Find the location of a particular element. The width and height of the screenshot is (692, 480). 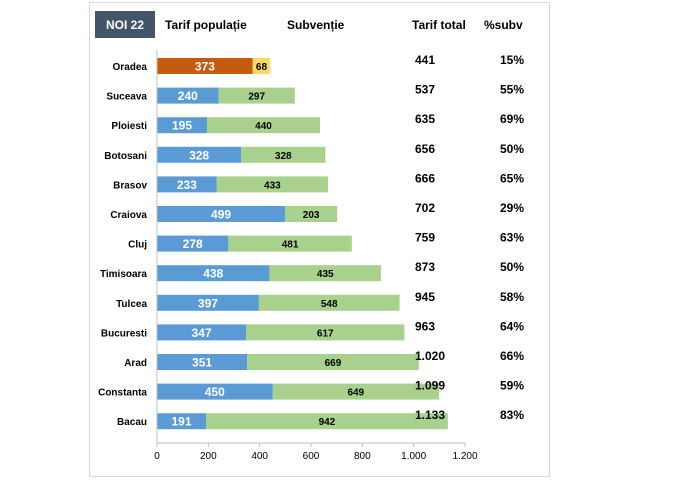

pct-subv-value: 29% is located at coordinates (512, 208).